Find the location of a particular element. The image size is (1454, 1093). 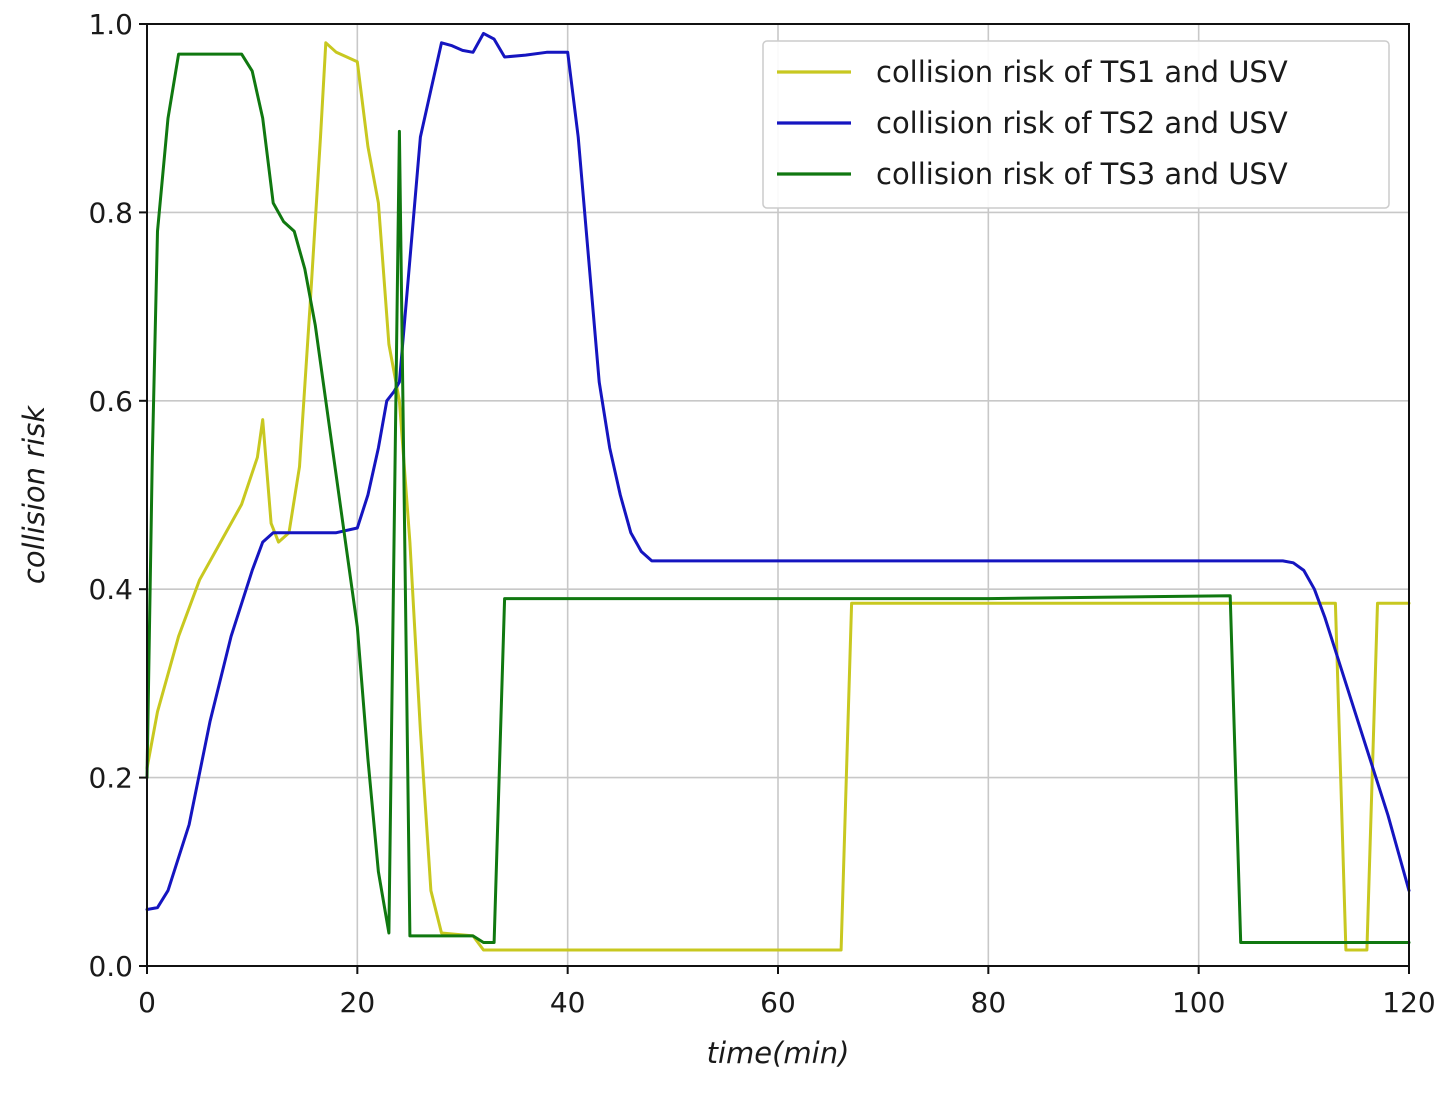

y-axis-label: collision risk is located at coordinates (34, 494).